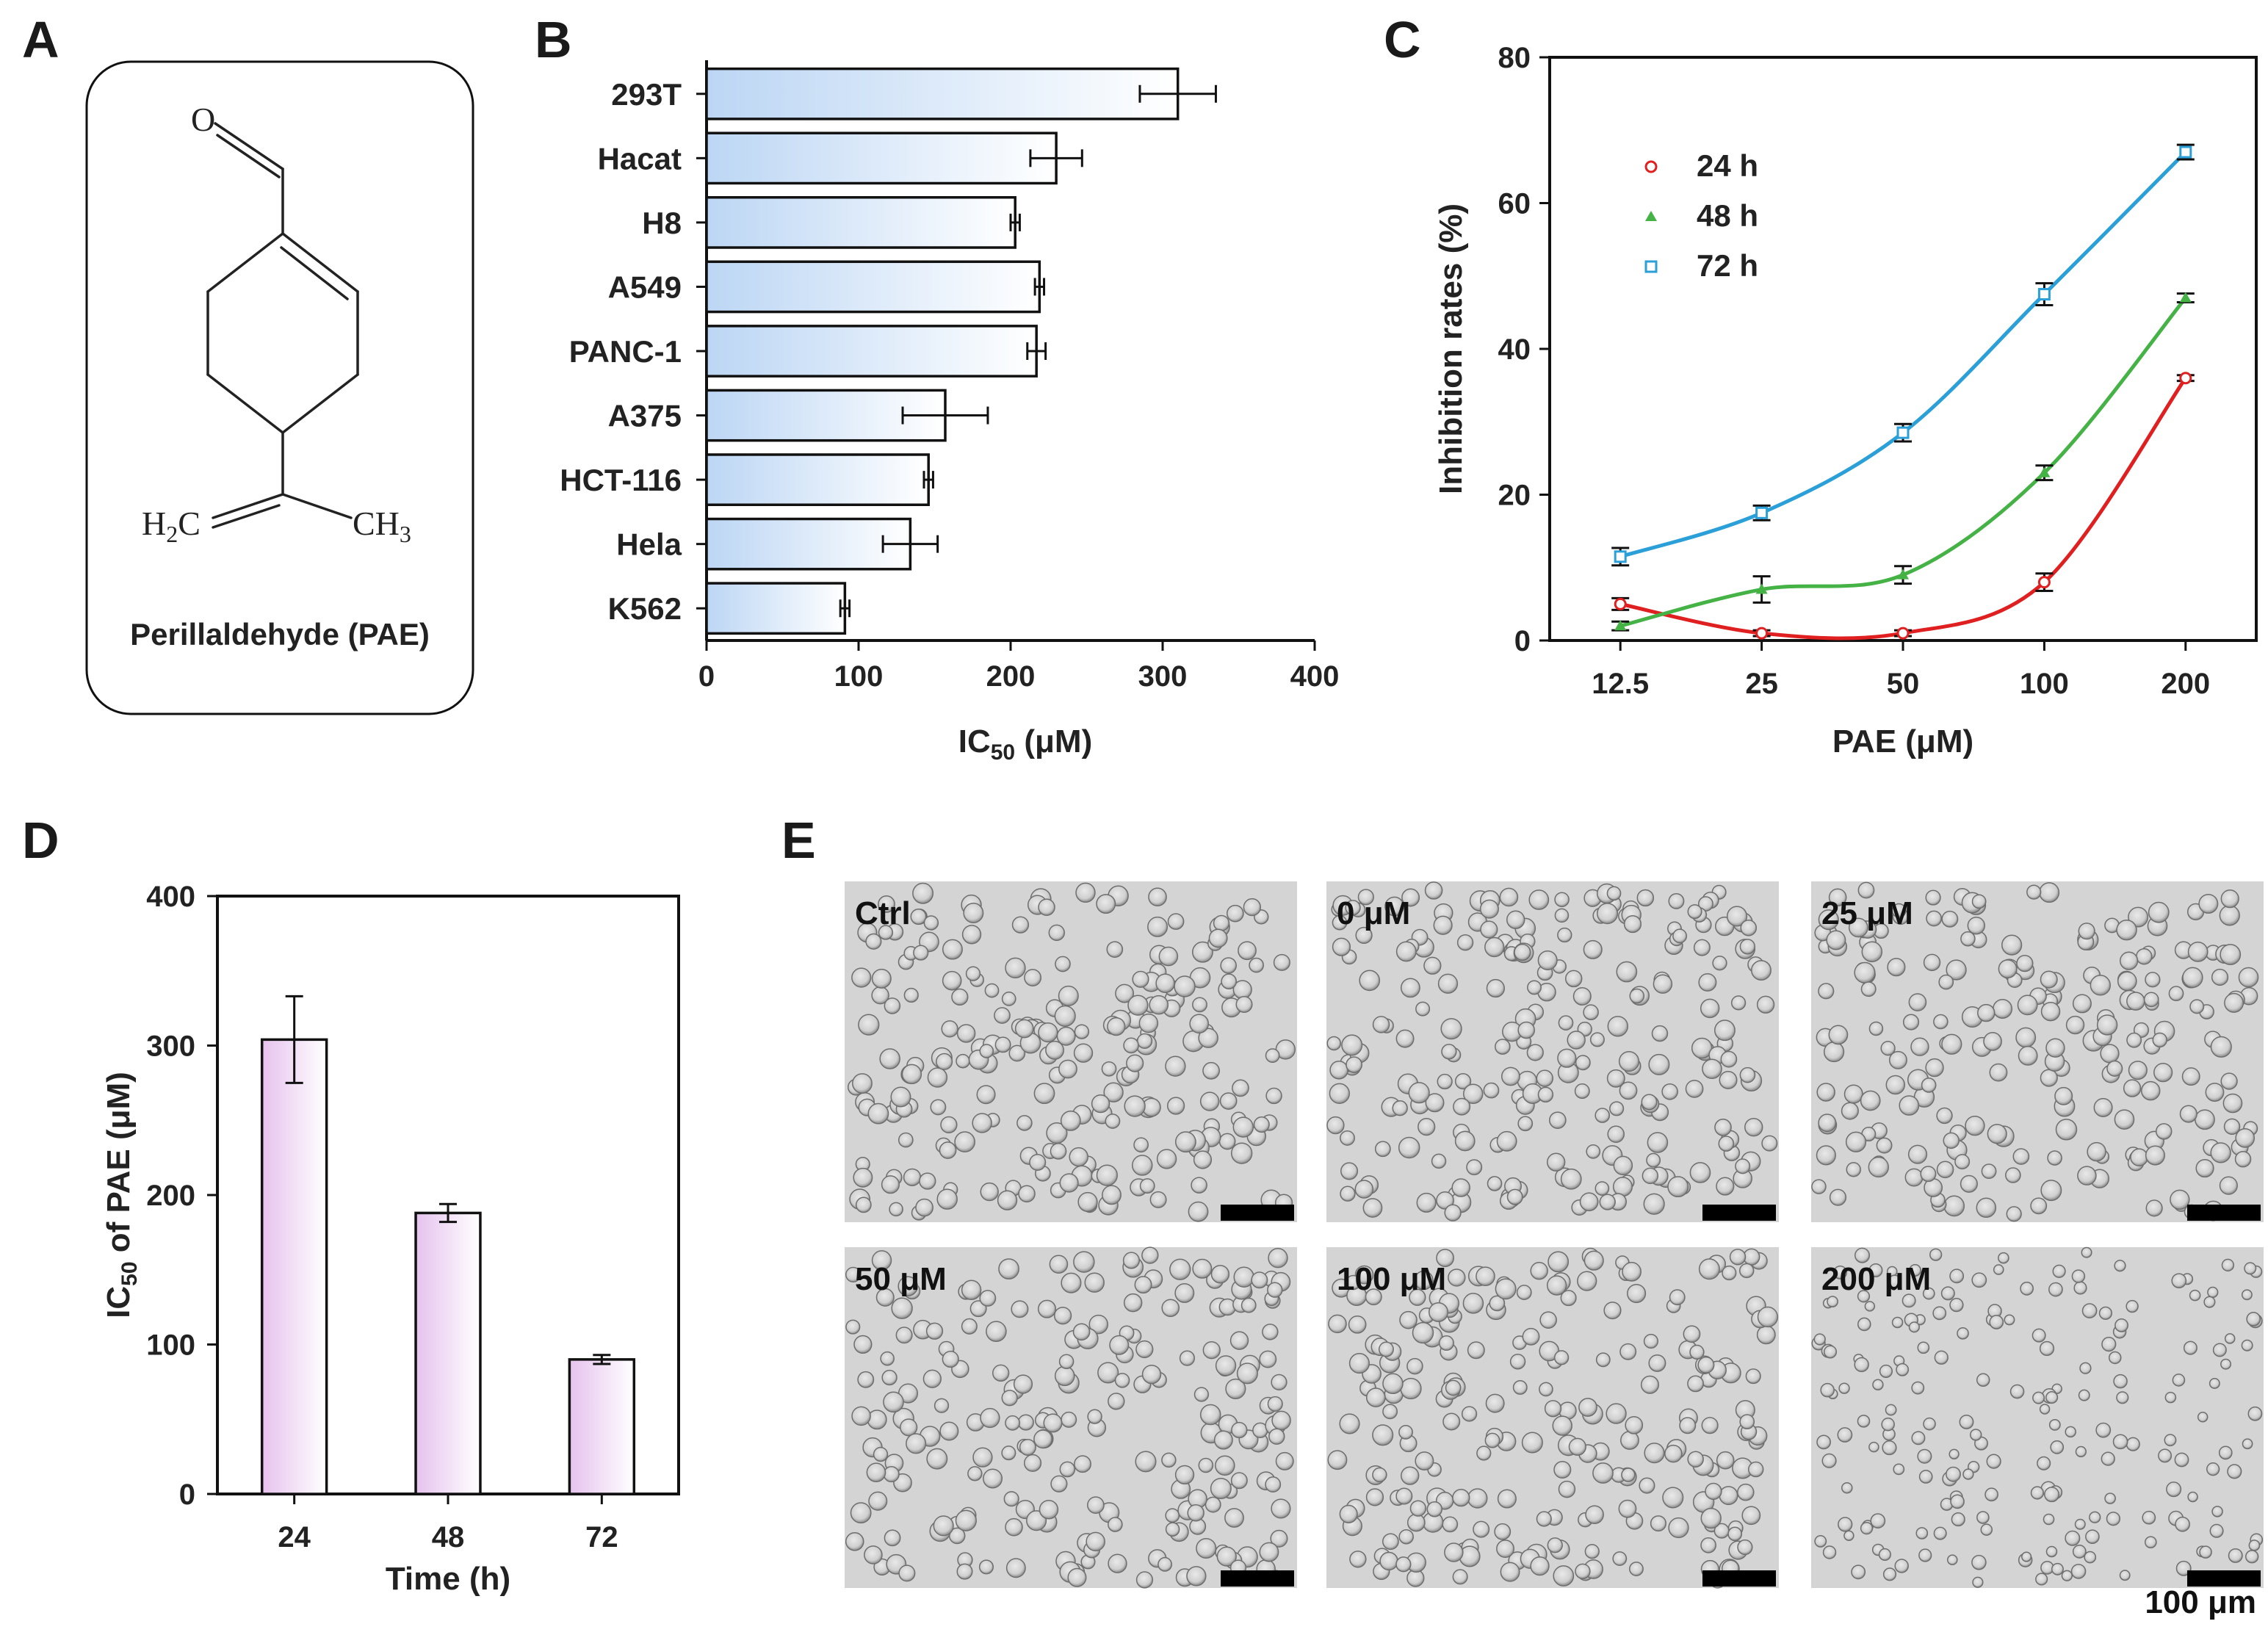  Describe the element at coordinates (1391, 1279) in the screenshot. I see `micrograph-label: 100 μM` at that location.